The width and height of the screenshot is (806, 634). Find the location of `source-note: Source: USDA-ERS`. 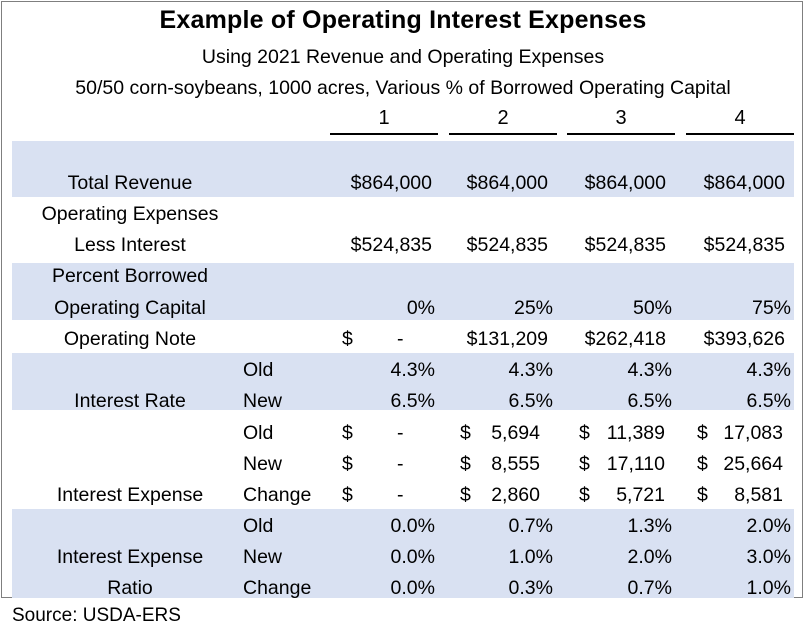

source-note: Source: USDA-ERS is located at coordinates (96, 615).